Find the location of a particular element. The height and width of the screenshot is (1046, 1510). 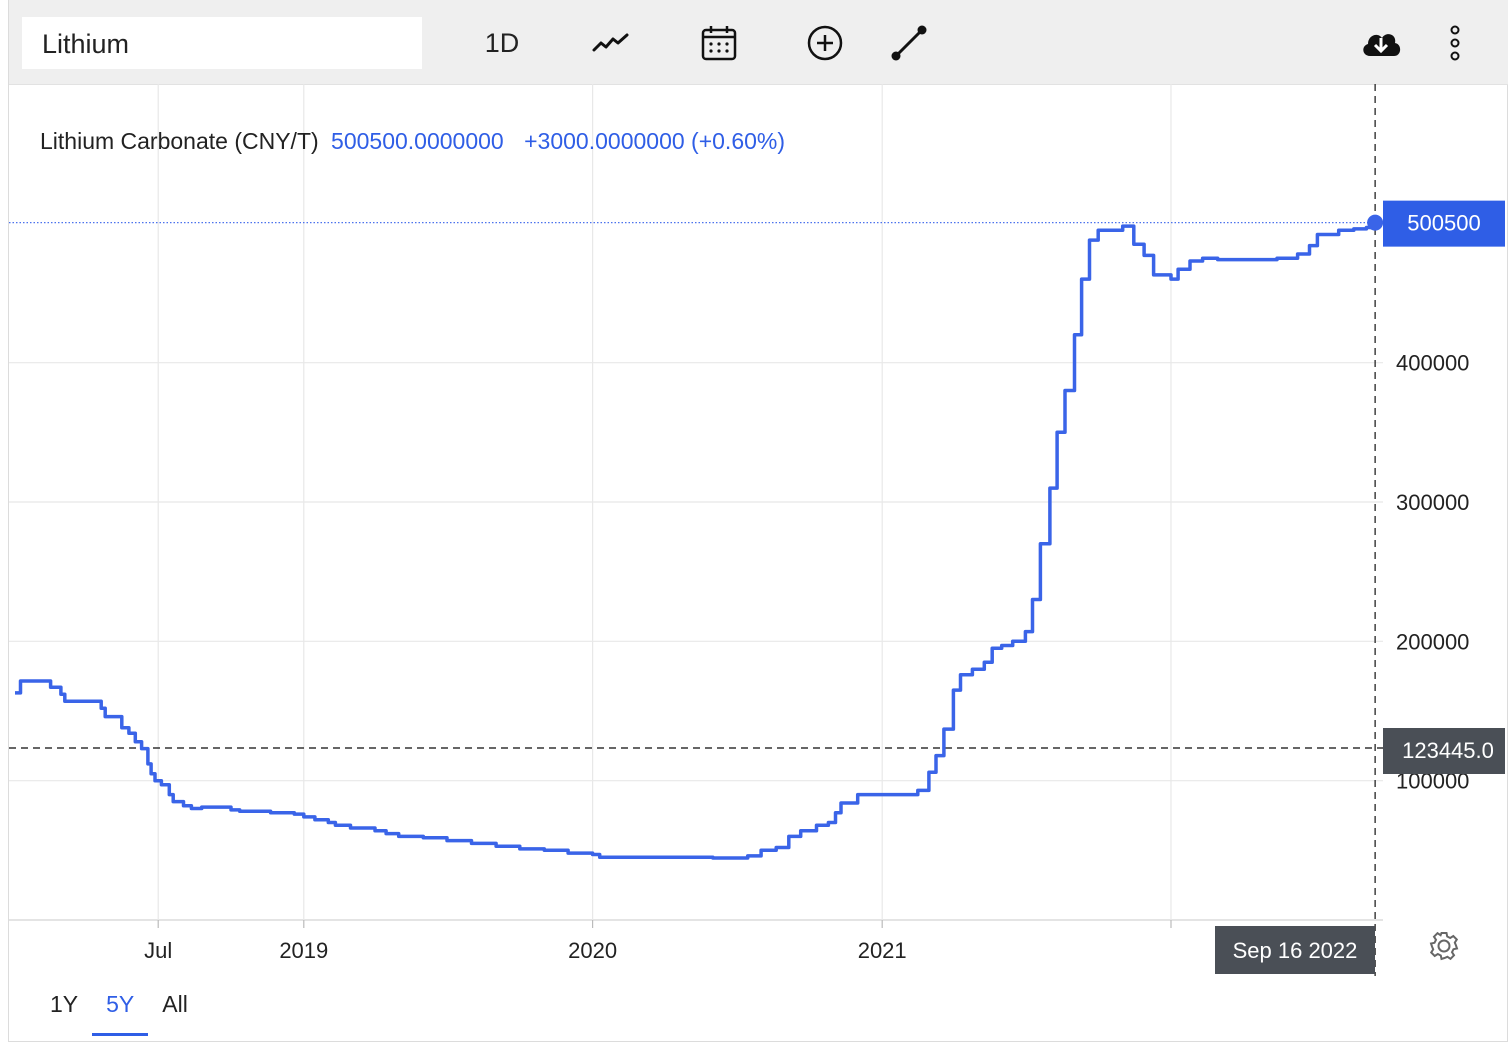

line-chart-icon is located at coordinates (611, 43).